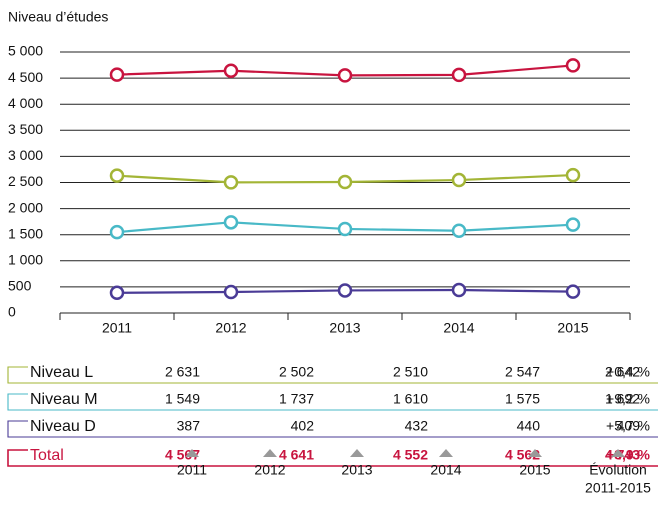 The height and width of the screenshot is (522, 661). What do you see at coordinates (618, 488) in the screenshot?
I see `evolution-header: 2011-2015` at bounding box center [618, 488].